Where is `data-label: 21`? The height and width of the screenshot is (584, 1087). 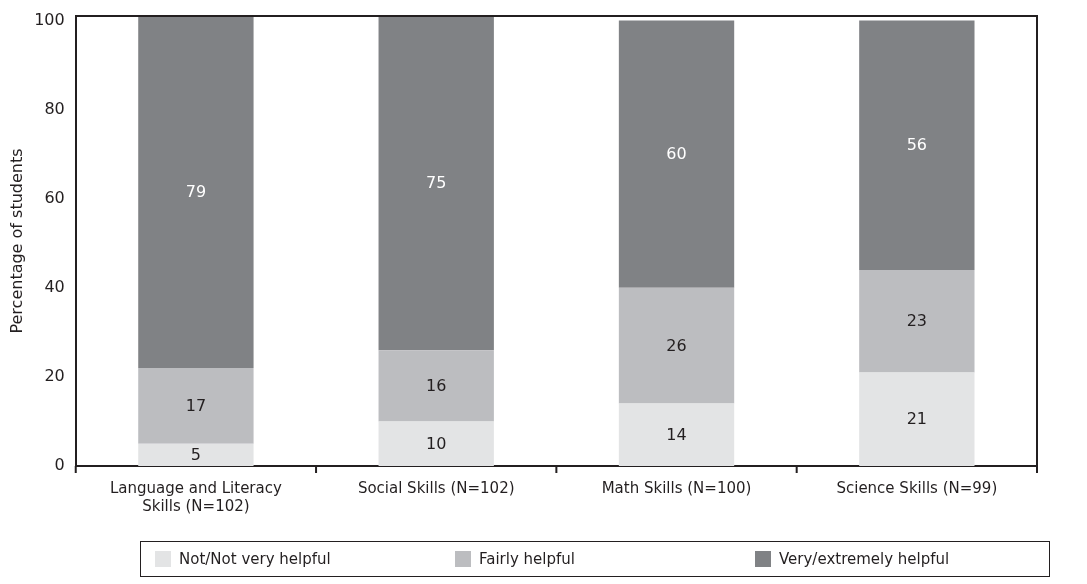 data-label: 21 is located at coordinates (917, 419).